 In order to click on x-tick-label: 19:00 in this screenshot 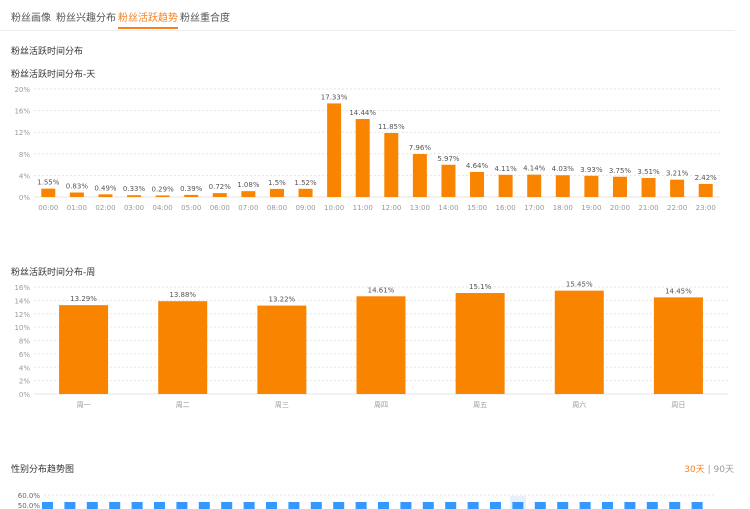, I will do `click(591, 208)`.